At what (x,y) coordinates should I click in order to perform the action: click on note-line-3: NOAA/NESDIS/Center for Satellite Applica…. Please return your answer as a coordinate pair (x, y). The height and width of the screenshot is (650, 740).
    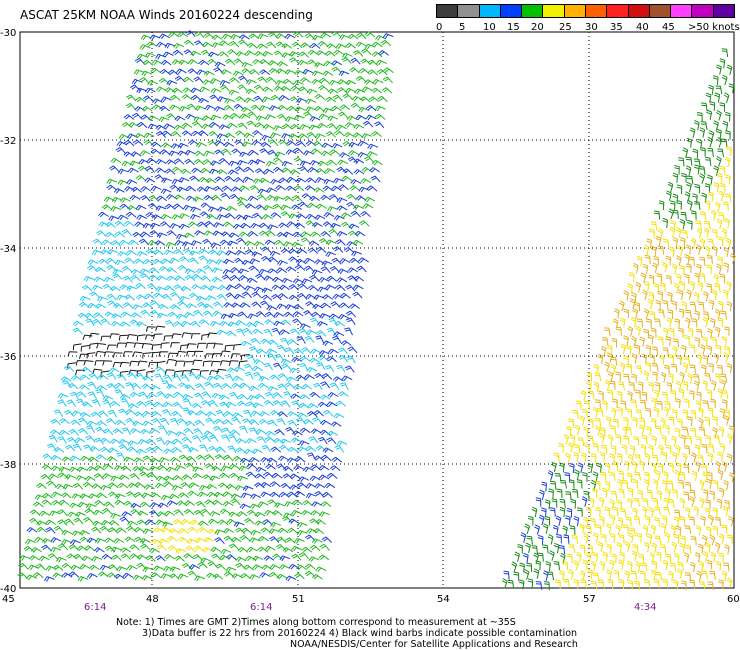
    Looking at the image, I should click on (434, 644).